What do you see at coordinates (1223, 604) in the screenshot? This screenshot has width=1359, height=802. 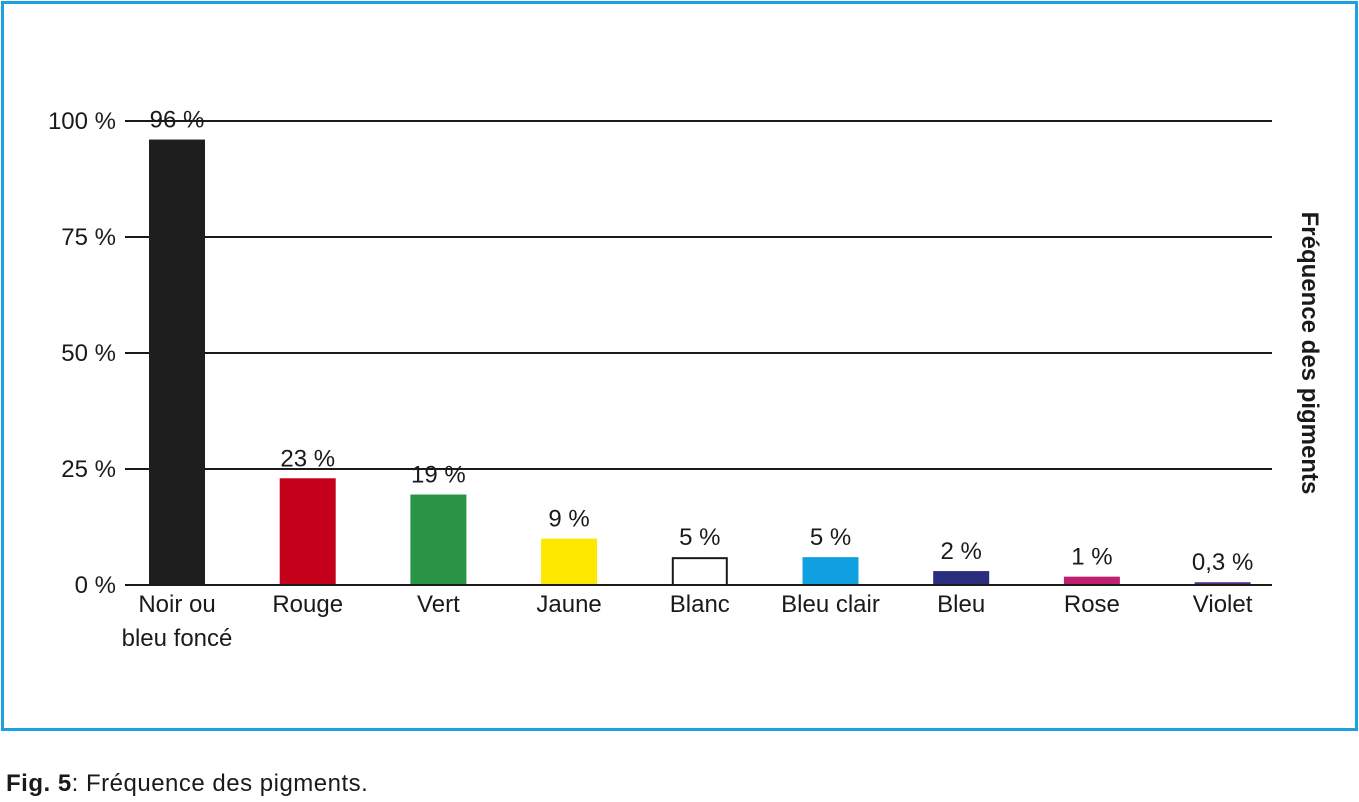 I see `x-category-label: Violet` at bounding box center [1223, 604].